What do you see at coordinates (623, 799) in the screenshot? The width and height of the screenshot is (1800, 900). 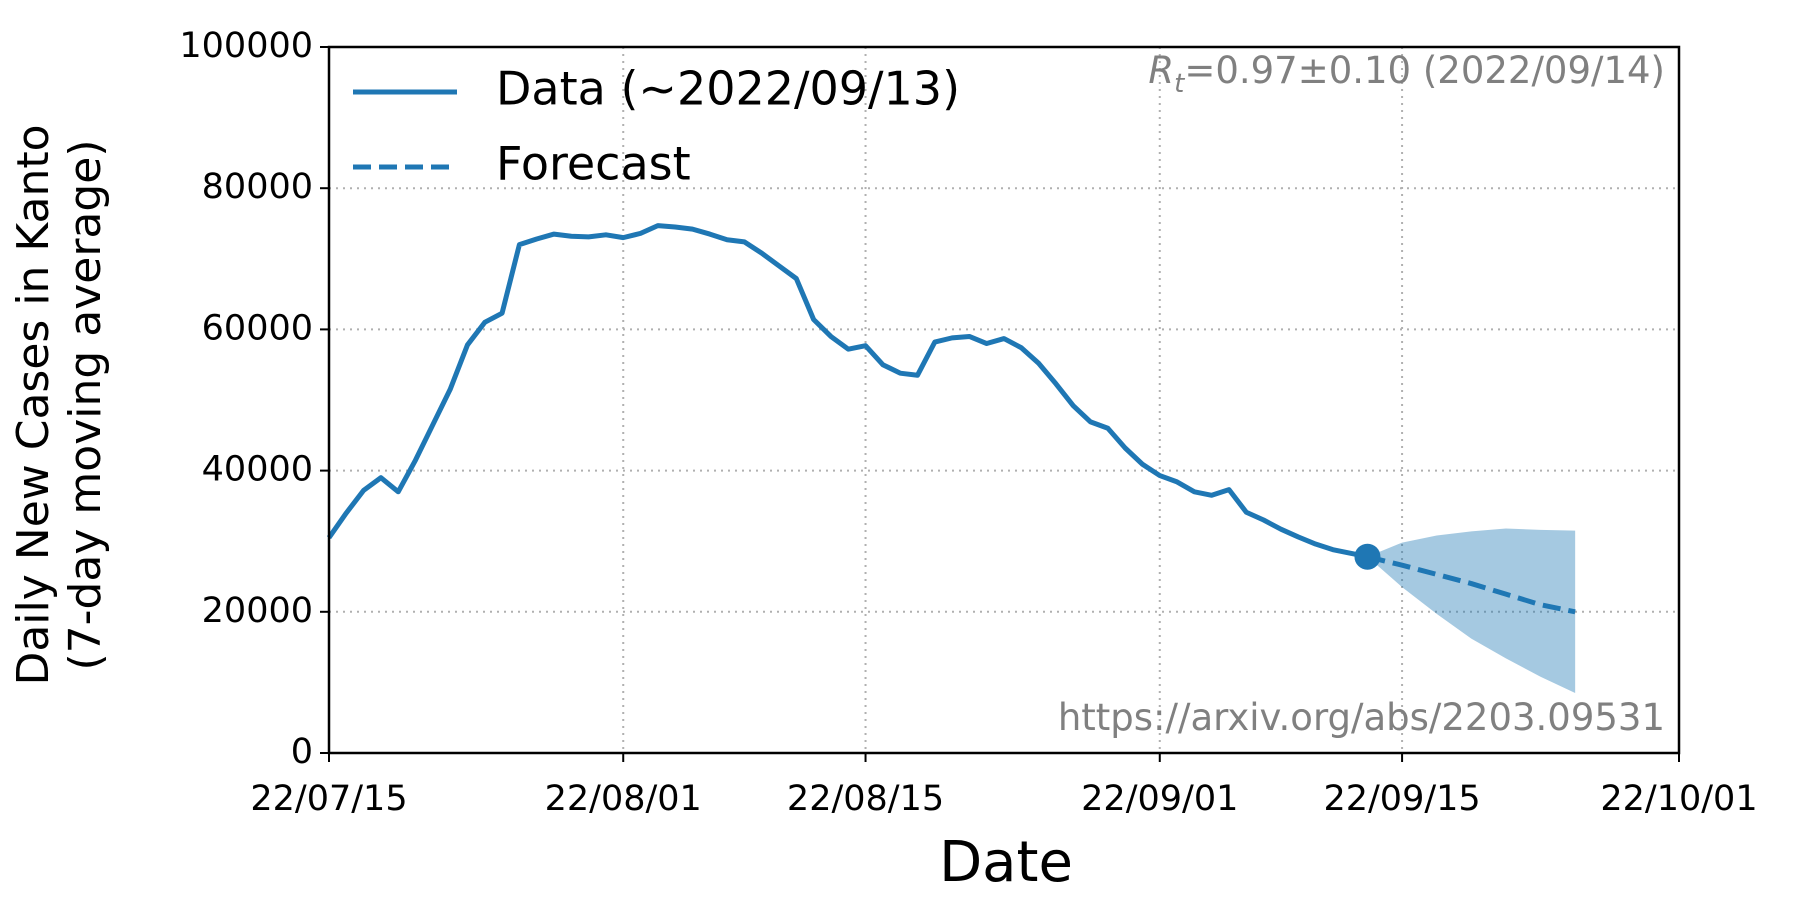 I see `x-tick-label: 22/08/01` at bounding box center [623, 799].